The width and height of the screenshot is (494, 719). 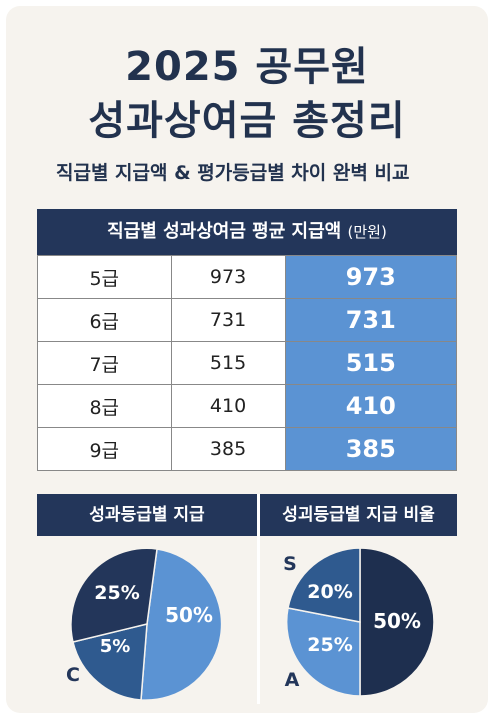 What do you see at coordinates (147, 515) in the screenshot?
I see `left-panel-header: 성과등급별 지급` at bounding box center [147, 515].